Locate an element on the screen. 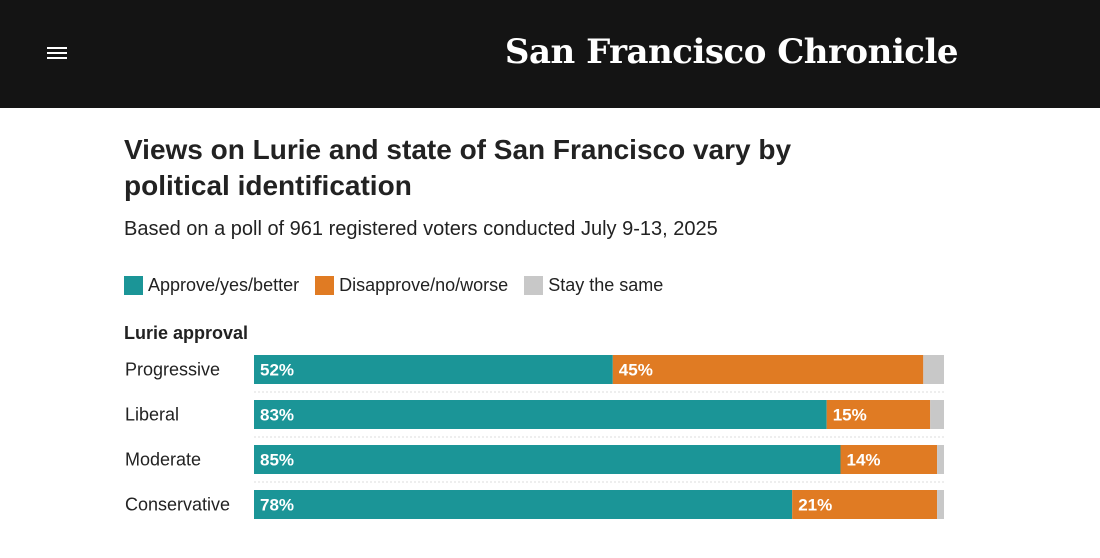 This screenshot has width=1100, height=558. section-label: Lurie approval is located at coordinates (186, 333).